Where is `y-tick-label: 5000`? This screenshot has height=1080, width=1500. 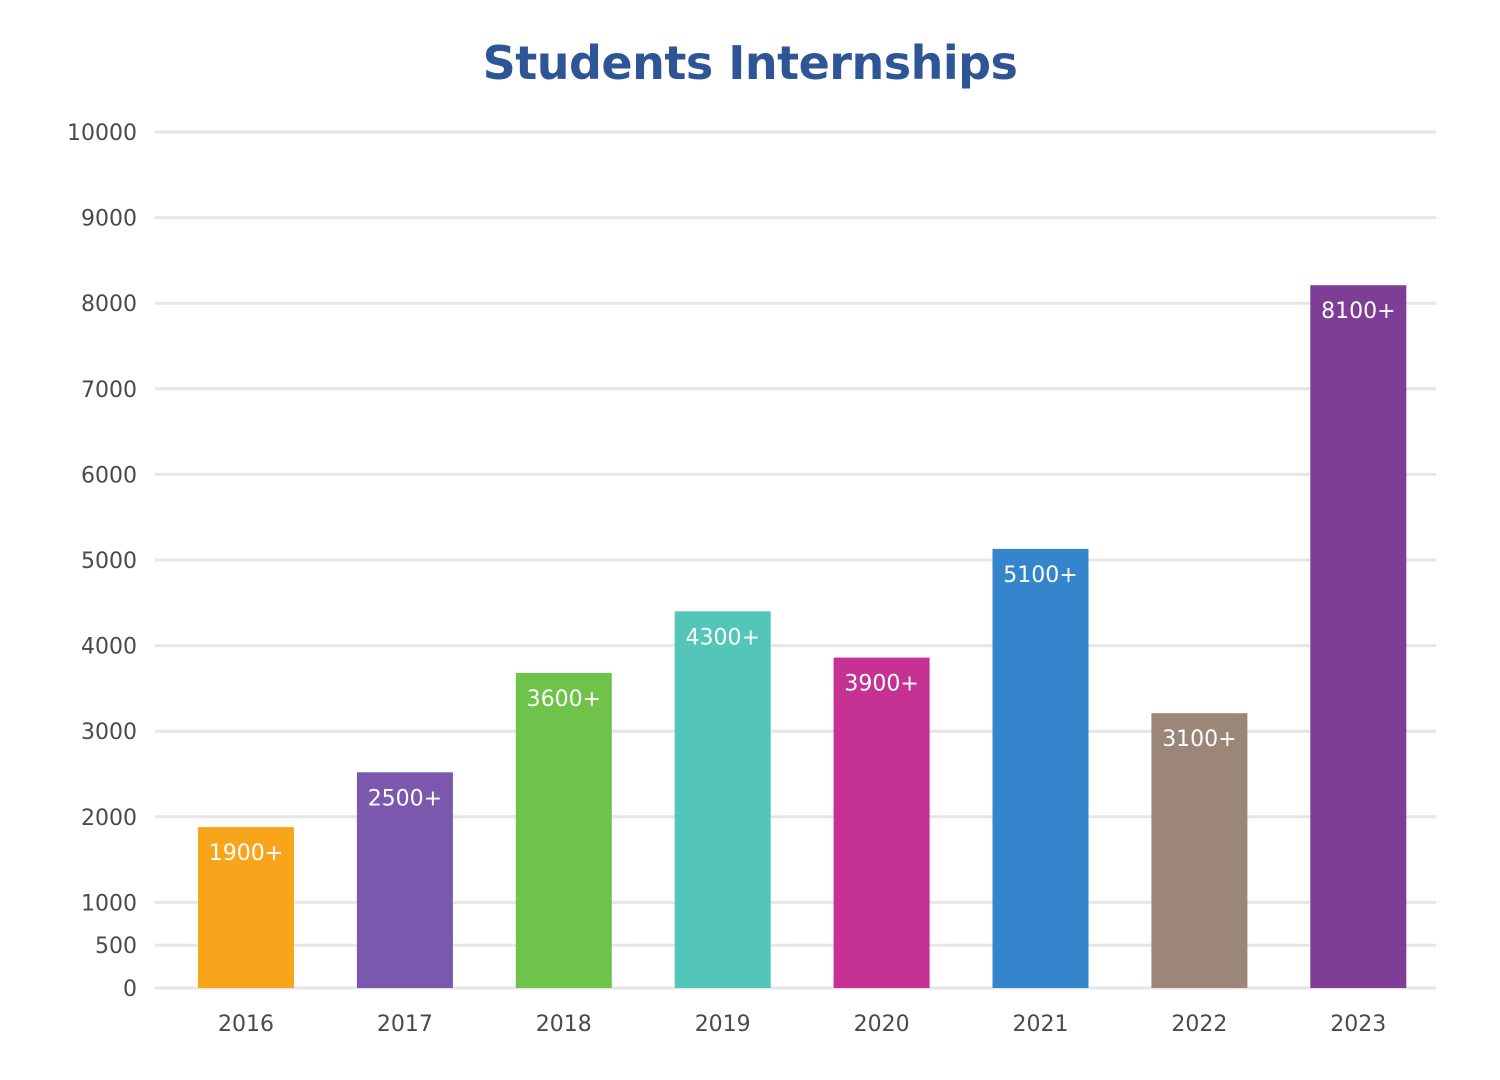
y-tick-label: 5000 is located at coordinates (109, 561).